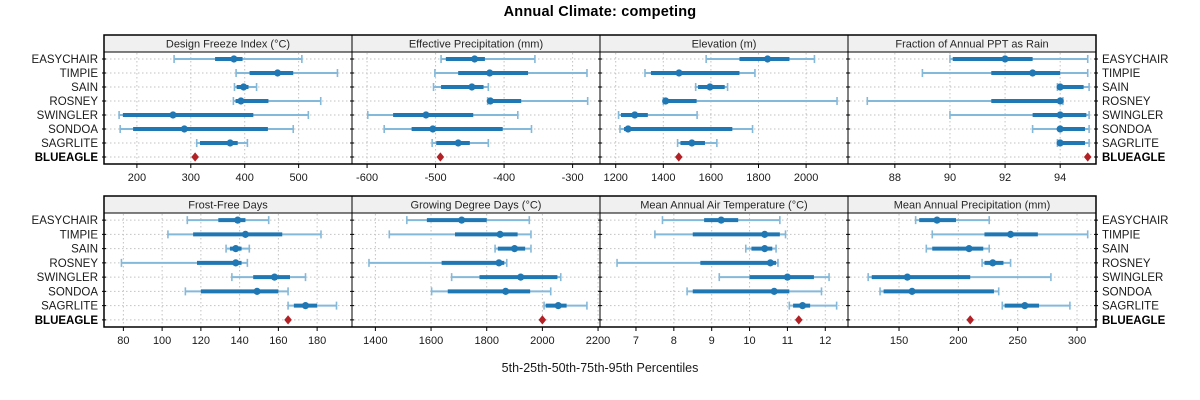 This screenshot has width=1200, height=400. What do you see at coordinates (600, 12) in the screenshot?
I see `chart-title: Annual Climate: competing` at bounding box center [600, 12].